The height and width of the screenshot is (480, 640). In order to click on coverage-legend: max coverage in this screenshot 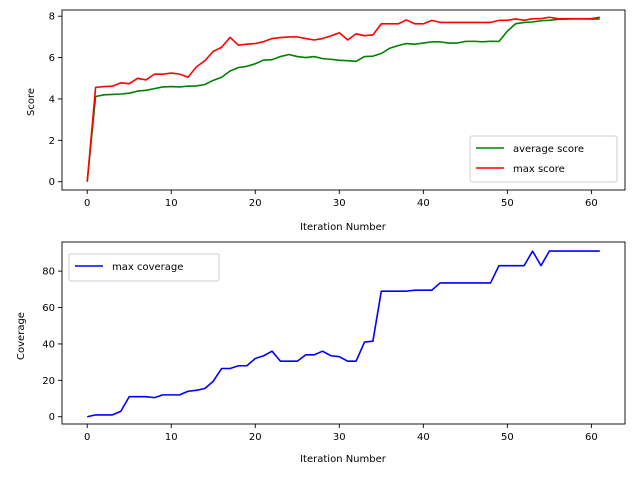, I will do `click(144, 267)`.